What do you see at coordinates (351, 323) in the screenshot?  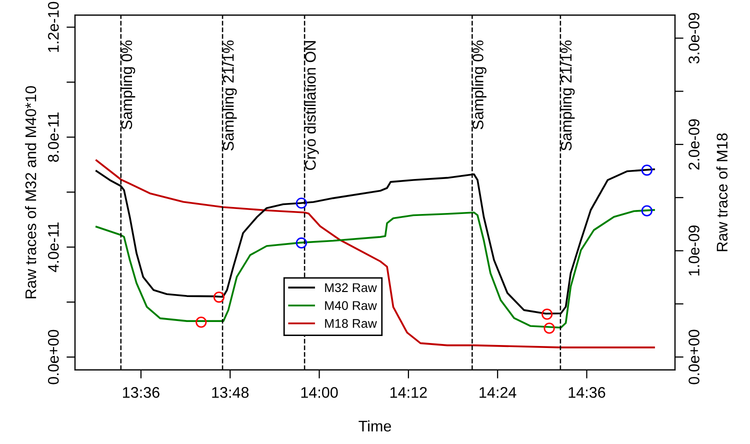 I see `legend-label: M18 Raw` at bounding box center [351, 323].